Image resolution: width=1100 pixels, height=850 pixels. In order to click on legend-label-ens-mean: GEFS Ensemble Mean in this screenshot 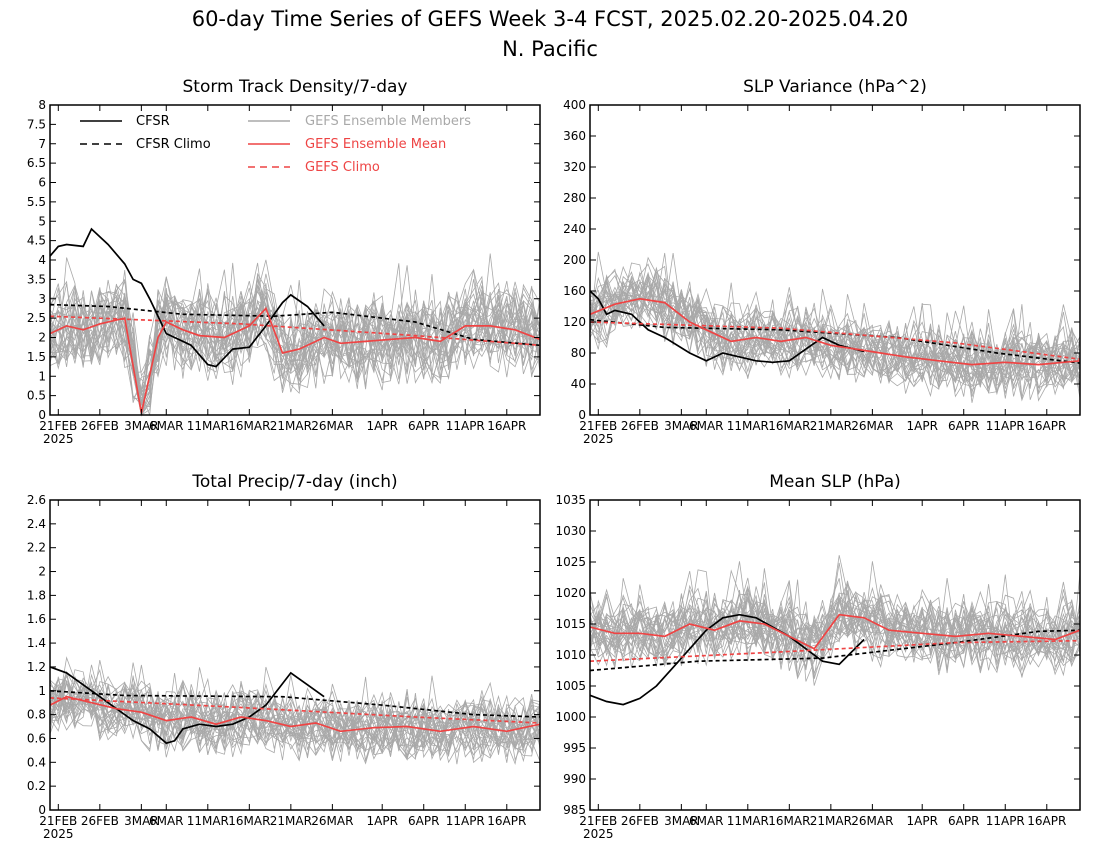, I will do `click(375, 144)`.